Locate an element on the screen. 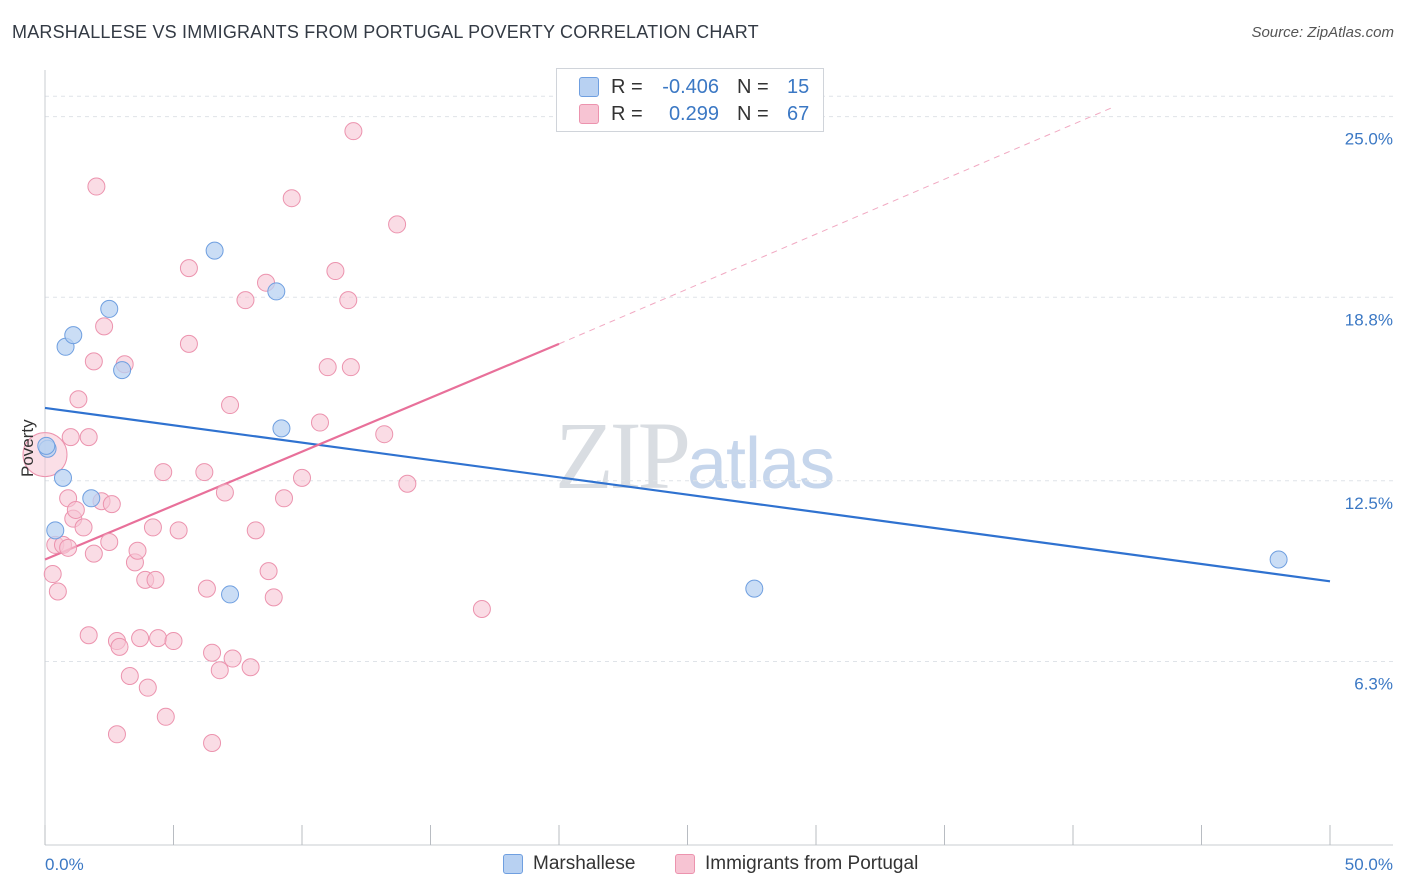 Image resolution: width=1406 pixels, height=892 pixels. legend-row-portugal: R = 0.299 N = 67 is located at coordinates (694, 114).